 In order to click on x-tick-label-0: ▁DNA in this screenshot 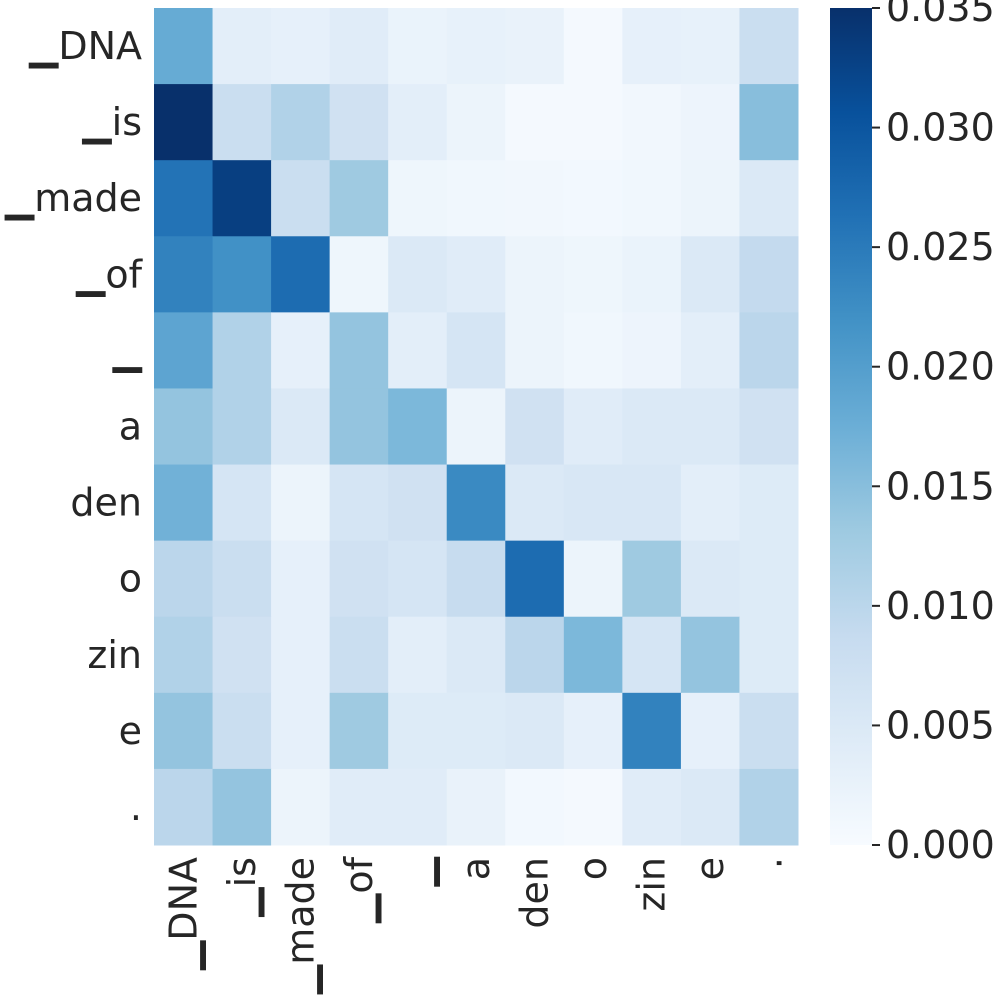, I will do `click(183, 914)`.